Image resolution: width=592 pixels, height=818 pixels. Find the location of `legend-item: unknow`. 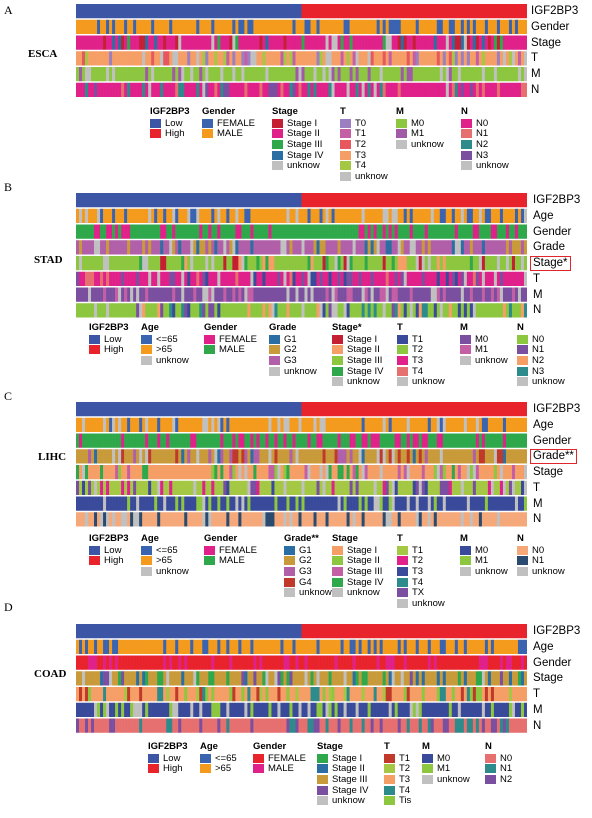

legend-item: unknow is located at coordinates (484, 571).